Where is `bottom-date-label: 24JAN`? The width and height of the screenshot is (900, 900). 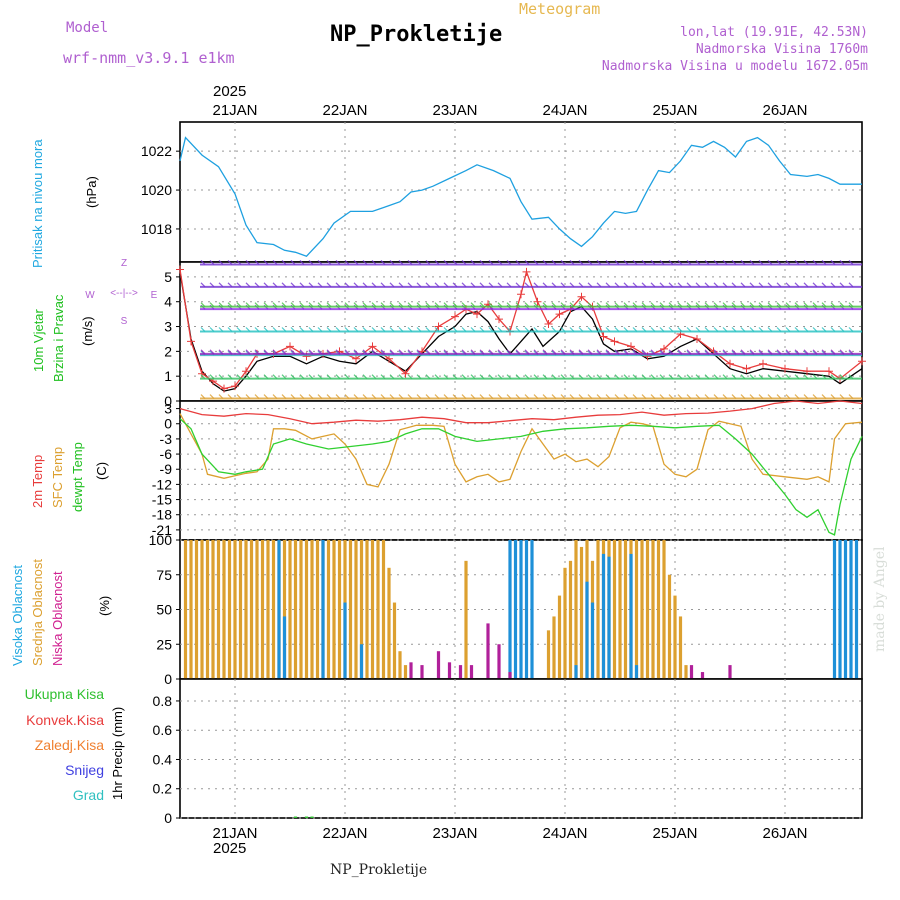 bottom-date-label: 24JAN is located at coordinates (564, 833).